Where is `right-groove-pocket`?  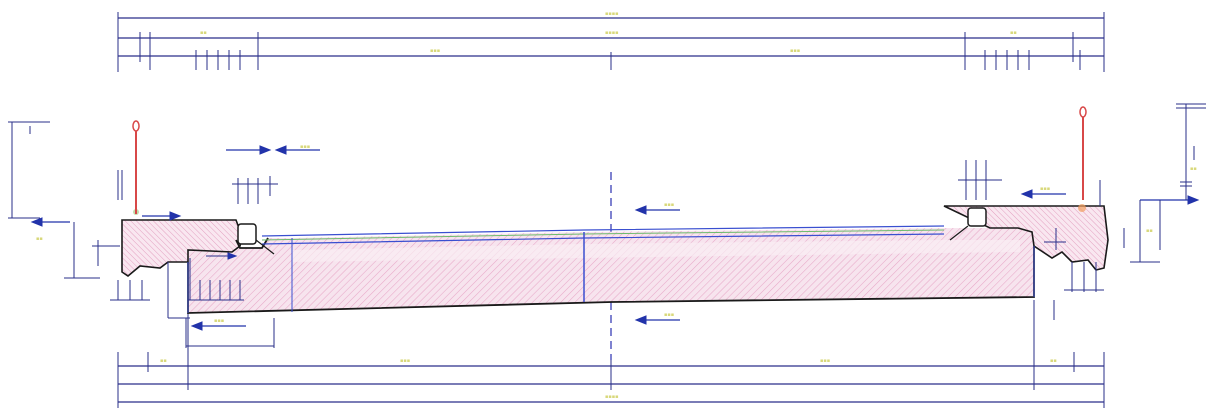
right-groove-pocket is located at coordinates (977, 217).